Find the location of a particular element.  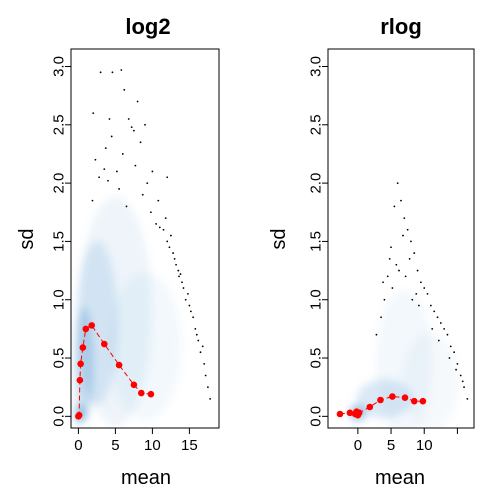

x-axis: 0 5 10 15 is located at coordinates (136, 440).